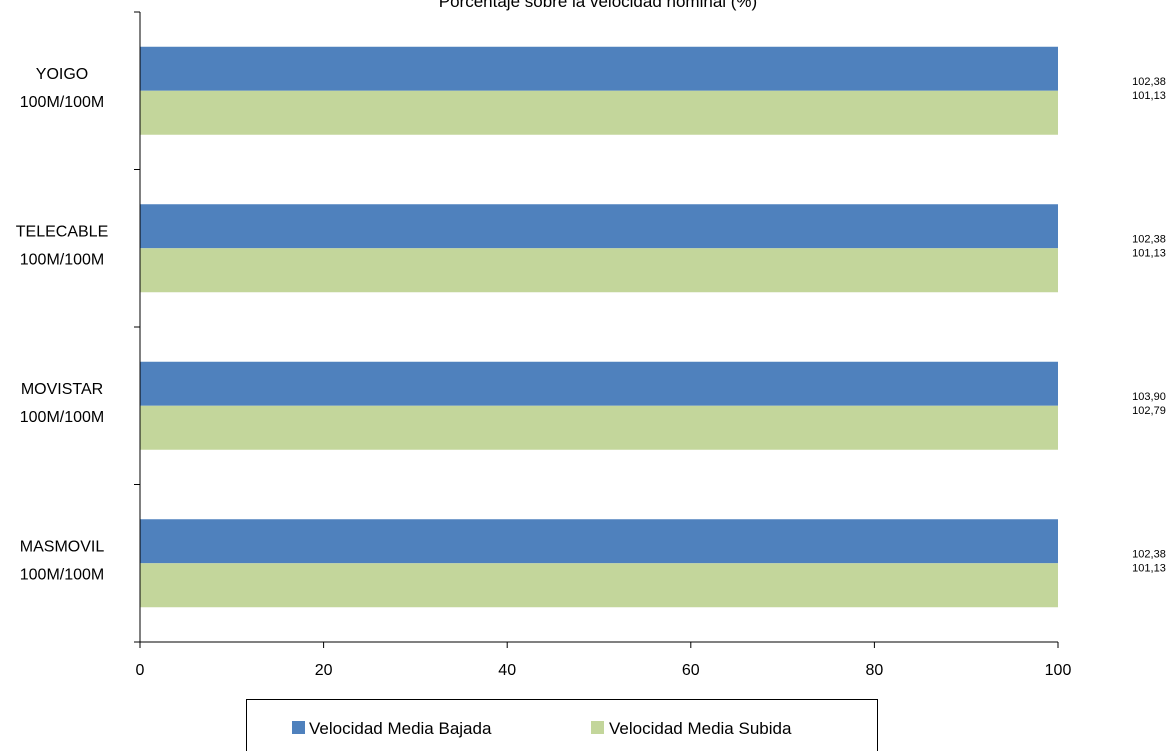  I want to click on legend-box, so click(562, 725).